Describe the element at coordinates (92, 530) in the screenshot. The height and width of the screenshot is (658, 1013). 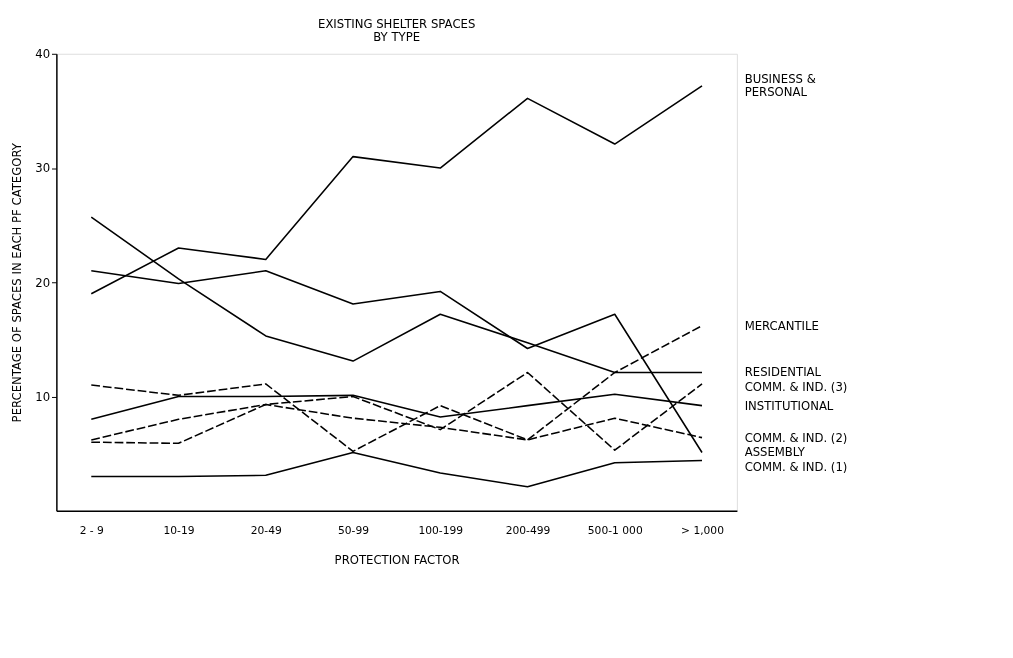
I see `x-tick-label: 2 - 9` at that location.